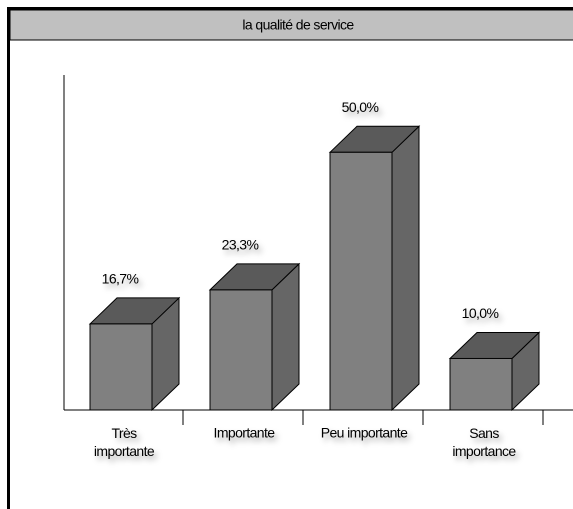 The width and height of the screenshot is (573, 509). What do you see at coordinates (484, 442) in the screenshot?
I see `x-tick-label: Sans importance` at bounding box center [484, 442].